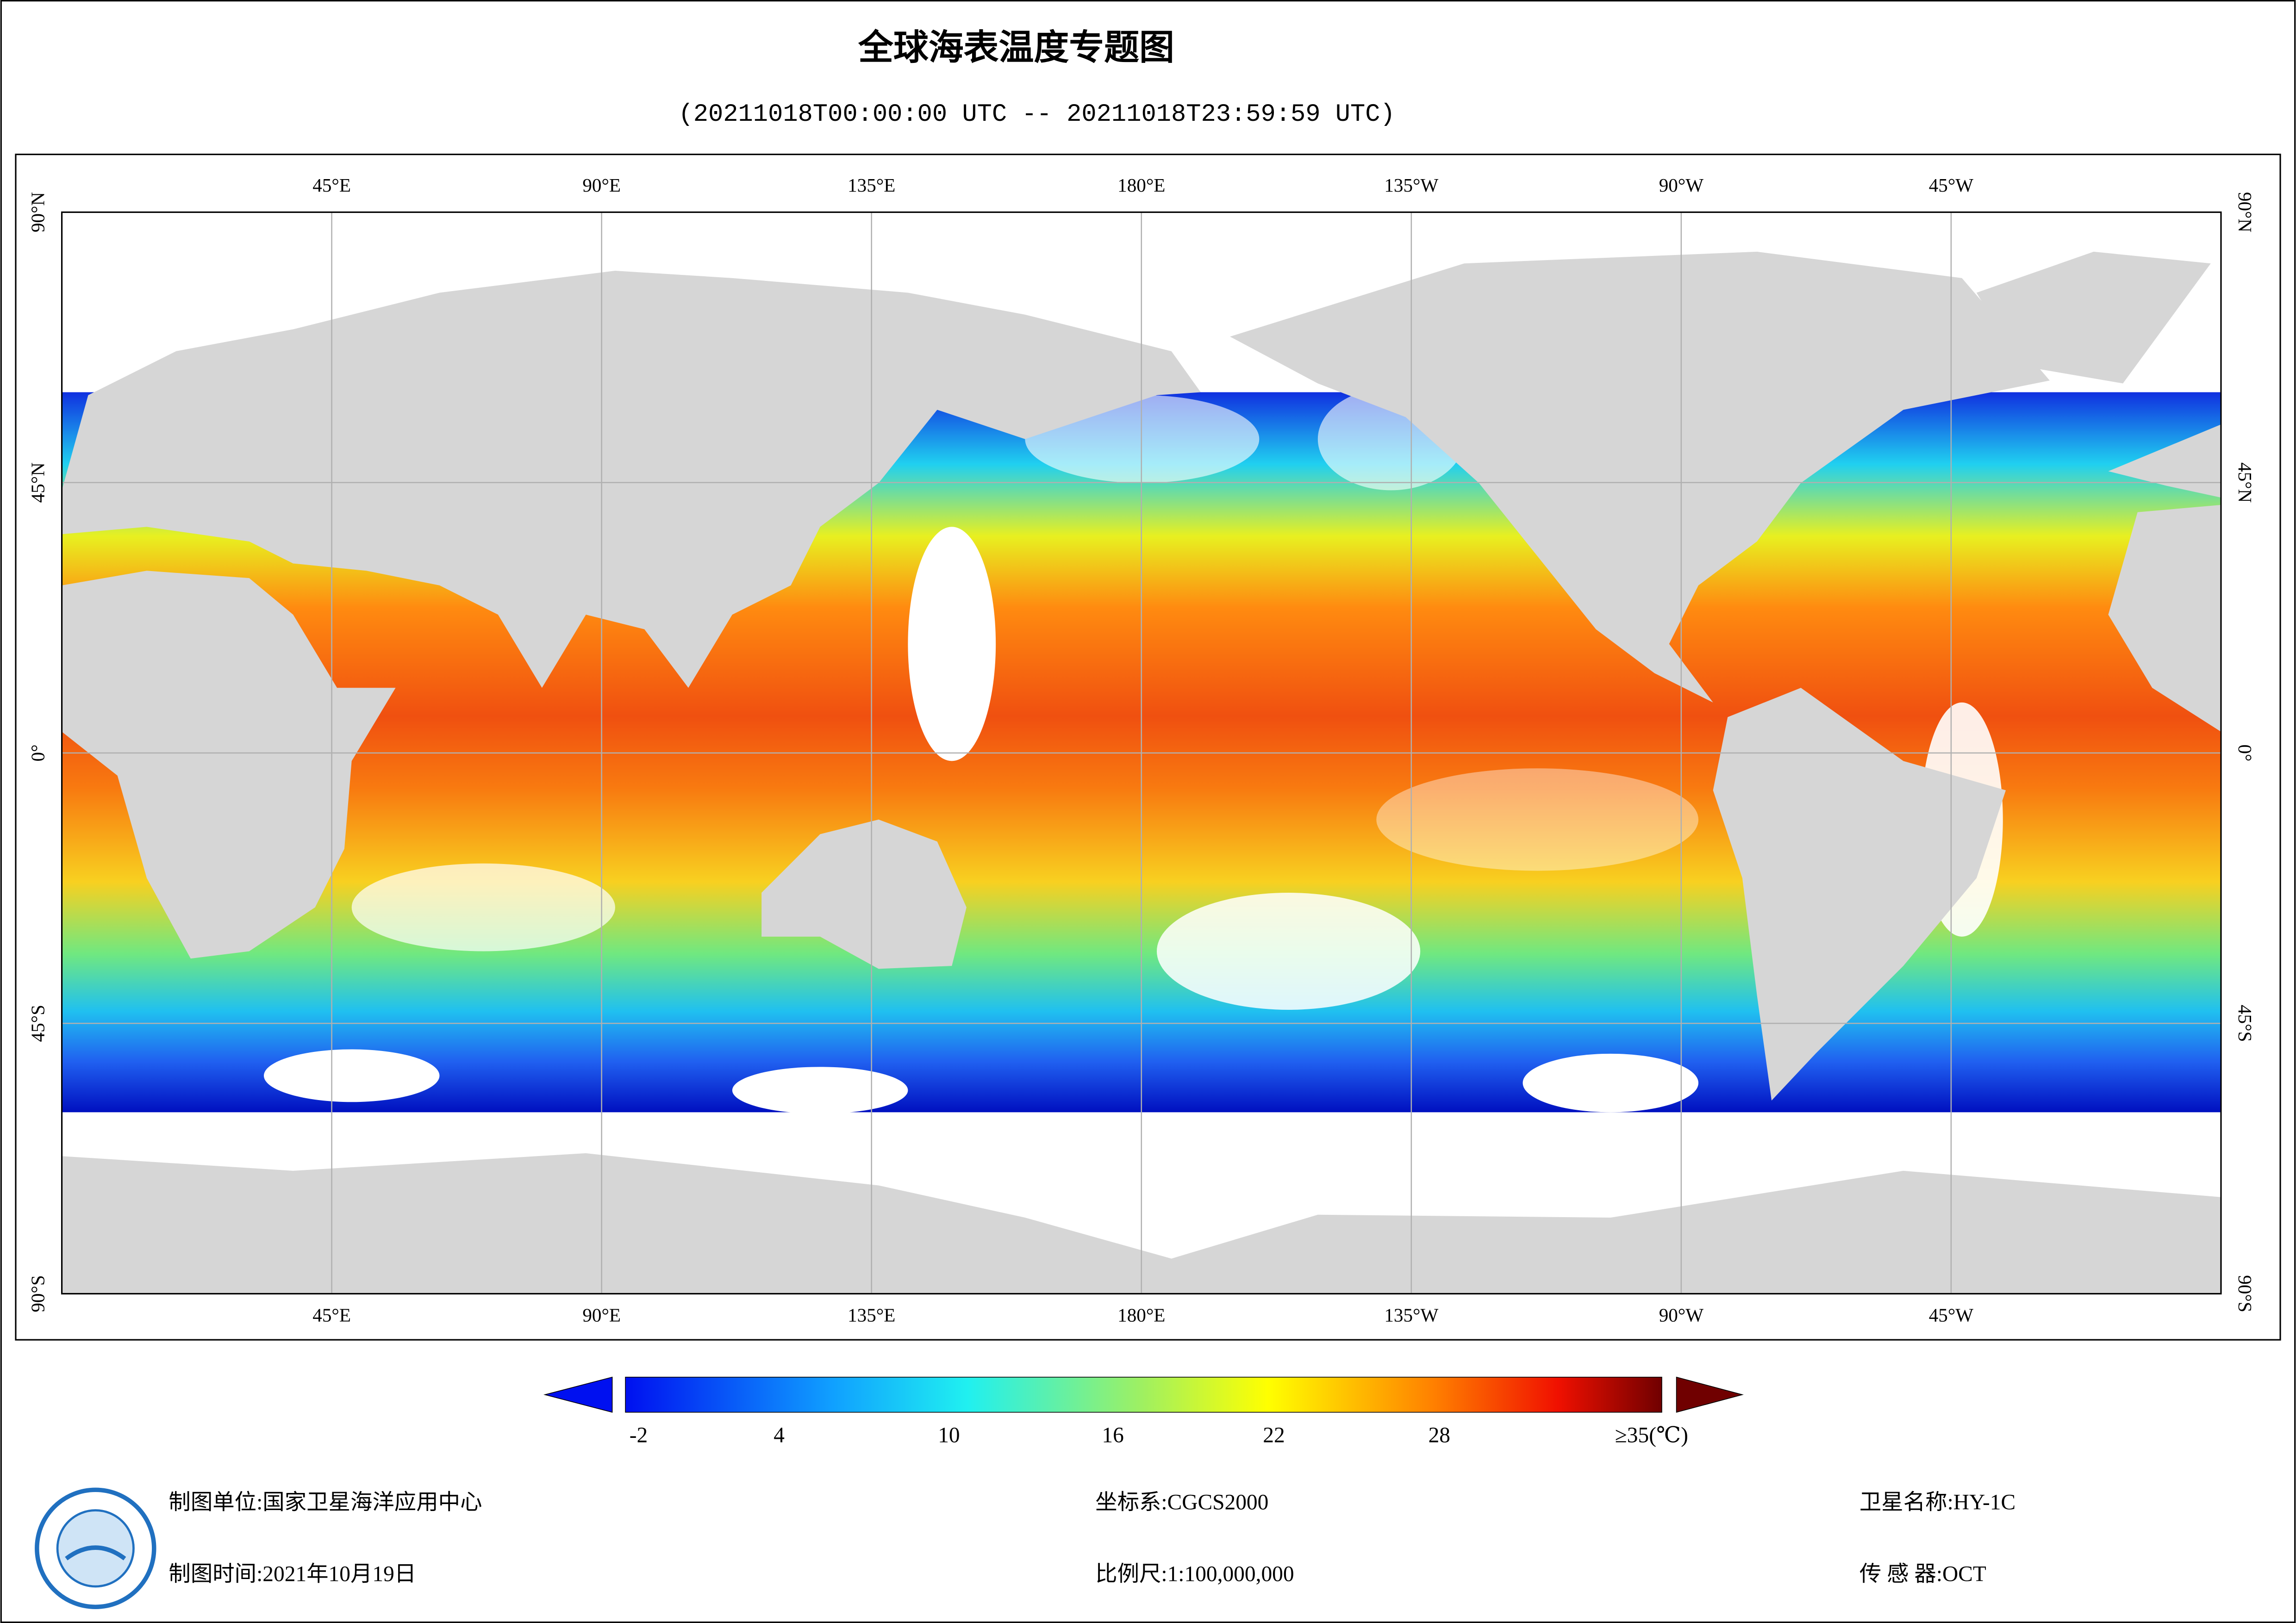 Image resolution: width=2296 pixels, height=1623 pixels. What do you see at coordinates (38, 1023) in the screenshot?
I see `lat-label-left: 45°S` at bounding box center [38, 1023].